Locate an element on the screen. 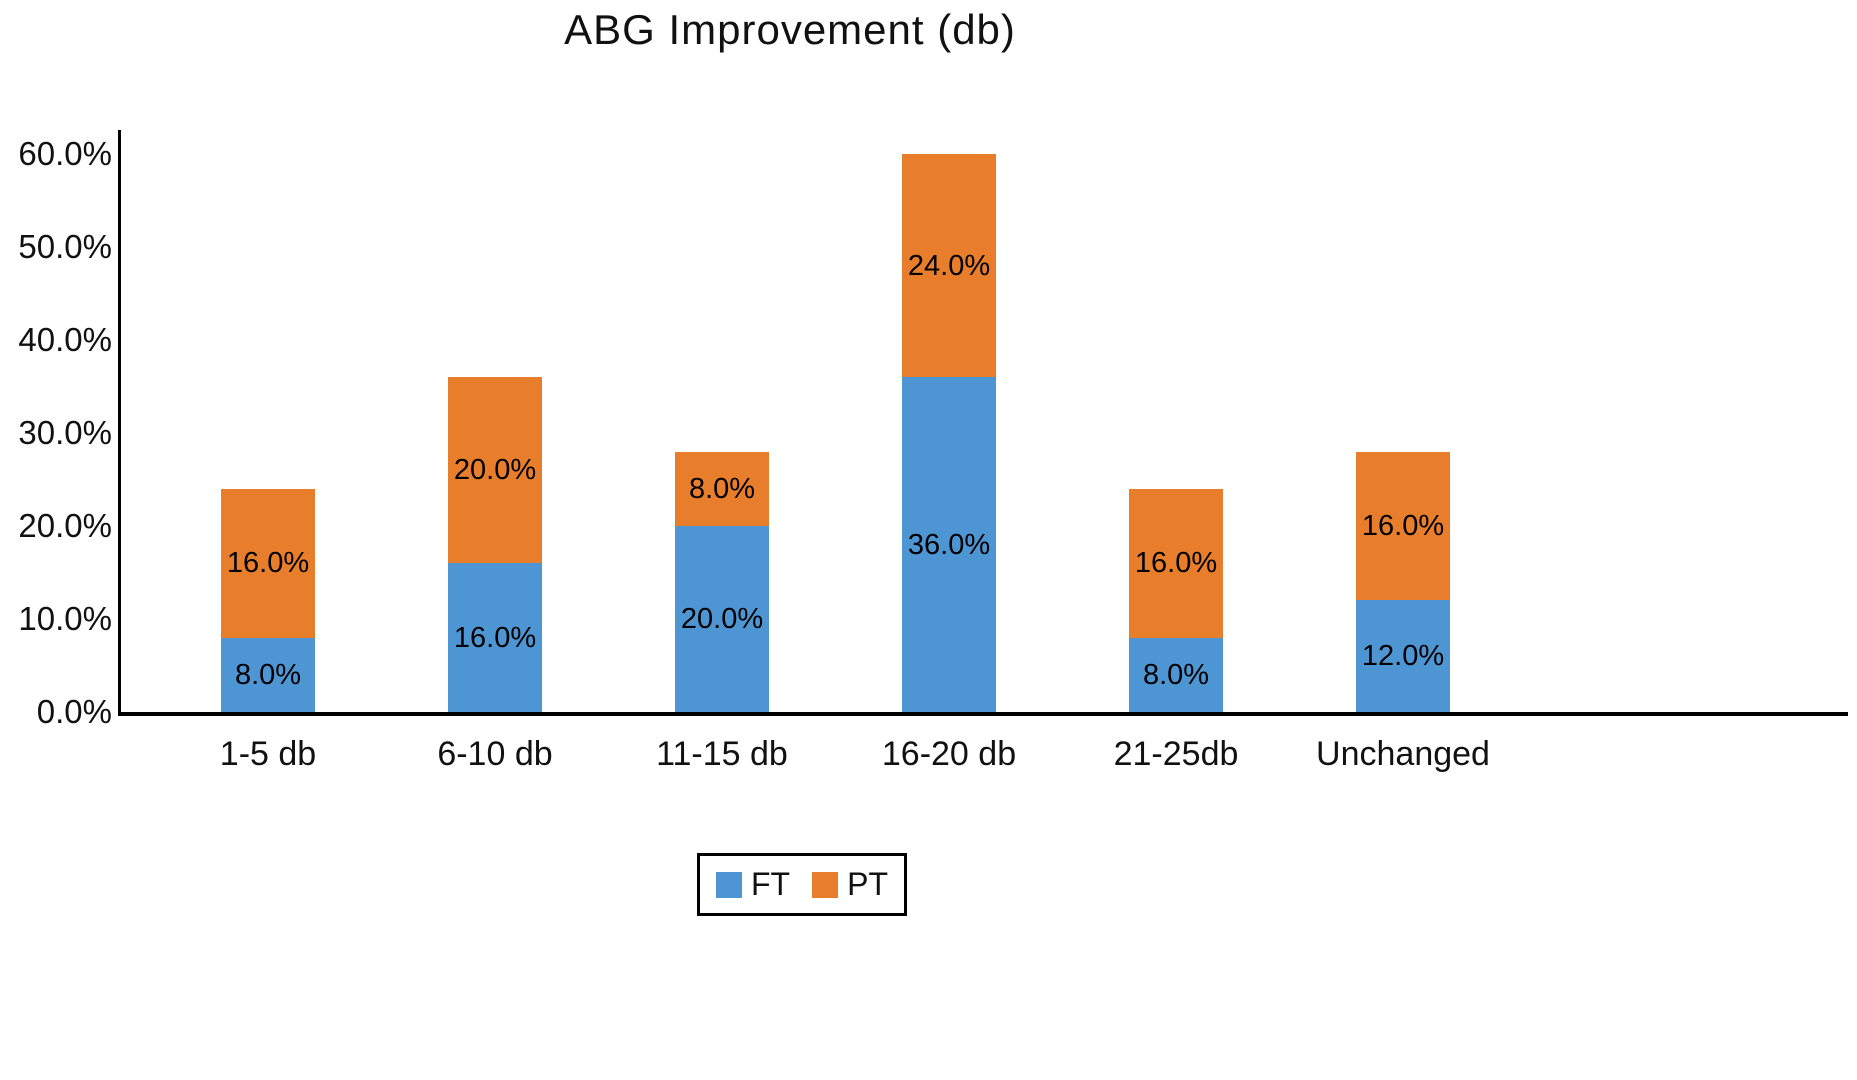 The image size is (1857, 1080). bar-label-ft: 36.0% is located at coordinates (949, 544).